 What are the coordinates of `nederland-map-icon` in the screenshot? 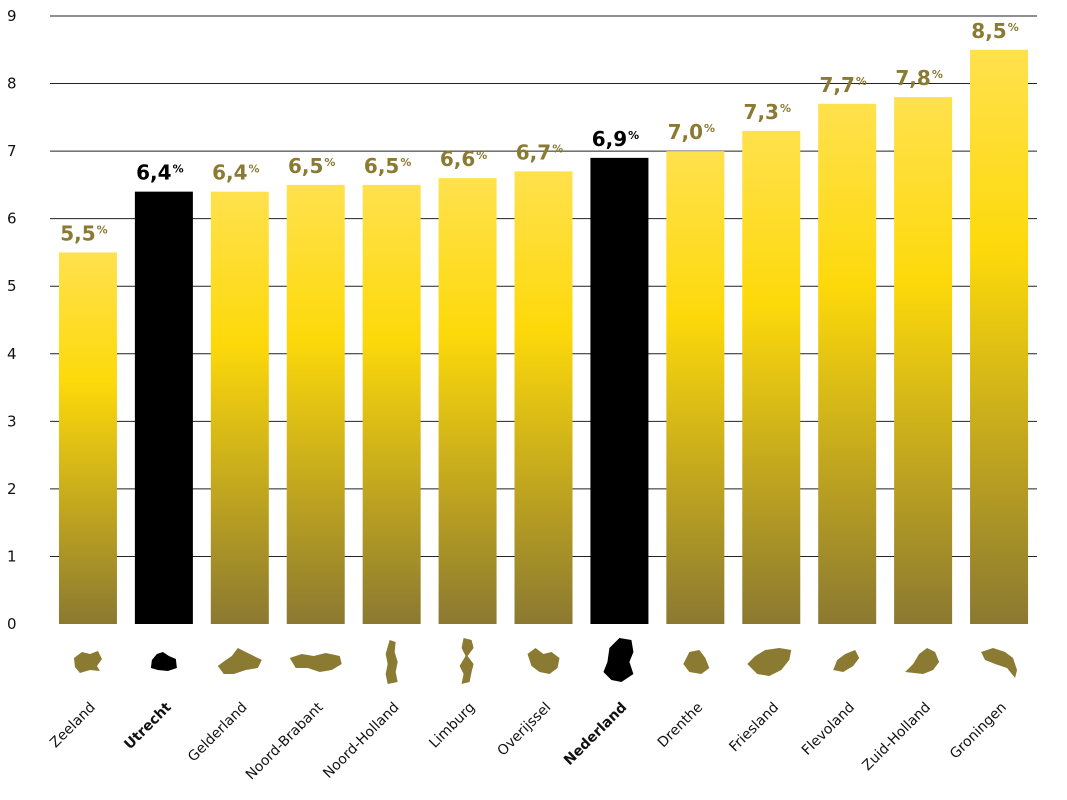 It's located at (618, 660).